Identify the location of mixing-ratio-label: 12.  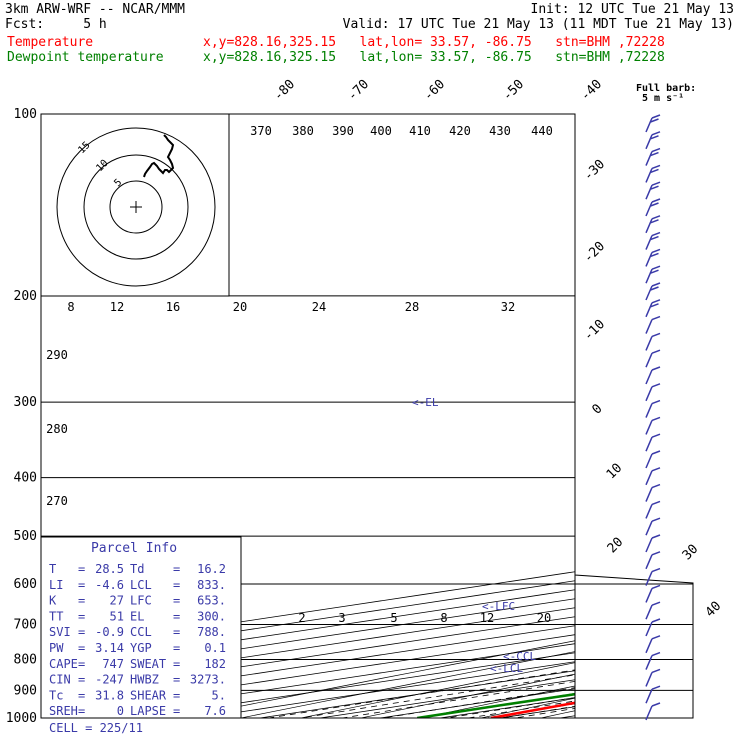
(487, 618).